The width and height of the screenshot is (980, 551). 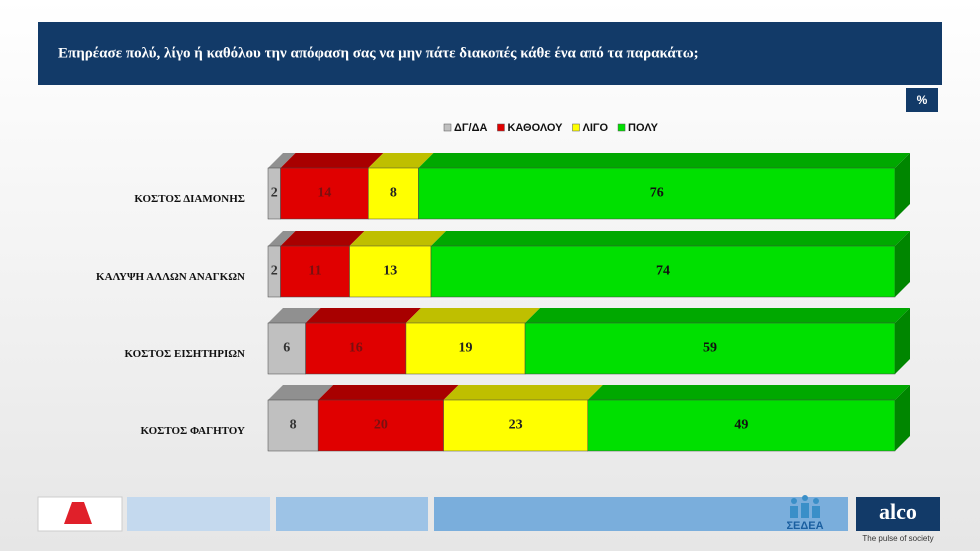 I want to click on category-label: ΚΟΣΤΟΣ ΦΑΓΗΤΟΥ, so click(x=193, y=431).